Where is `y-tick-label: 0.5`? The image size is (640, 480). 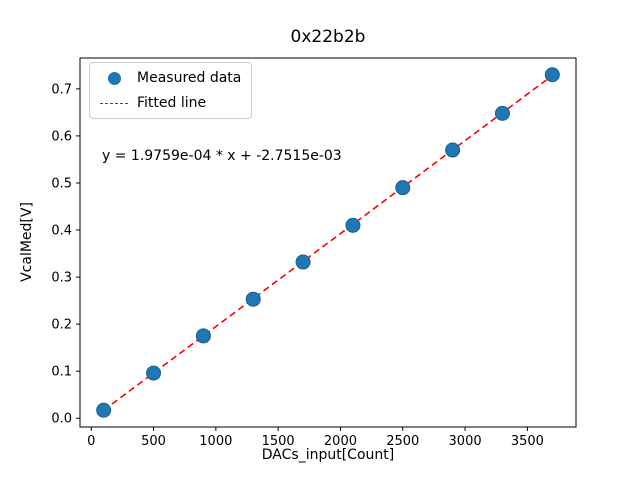 y-tick-label: 0.5 is located at coordinates (61, 183).